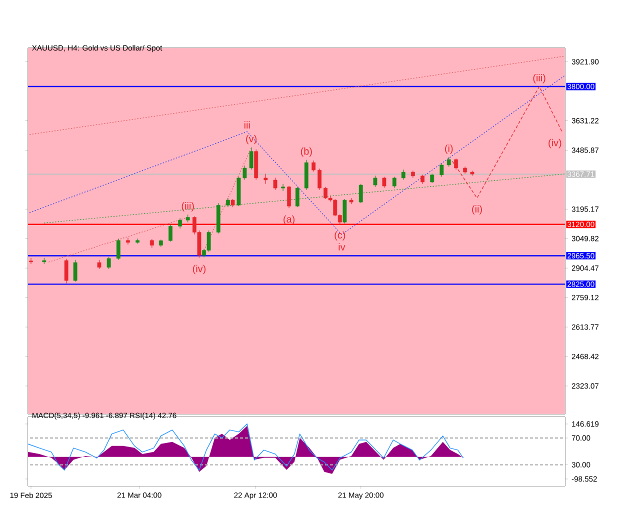 This screenshot has height=508, width=639. I want to click on annotation: (c), so click(340, 235).